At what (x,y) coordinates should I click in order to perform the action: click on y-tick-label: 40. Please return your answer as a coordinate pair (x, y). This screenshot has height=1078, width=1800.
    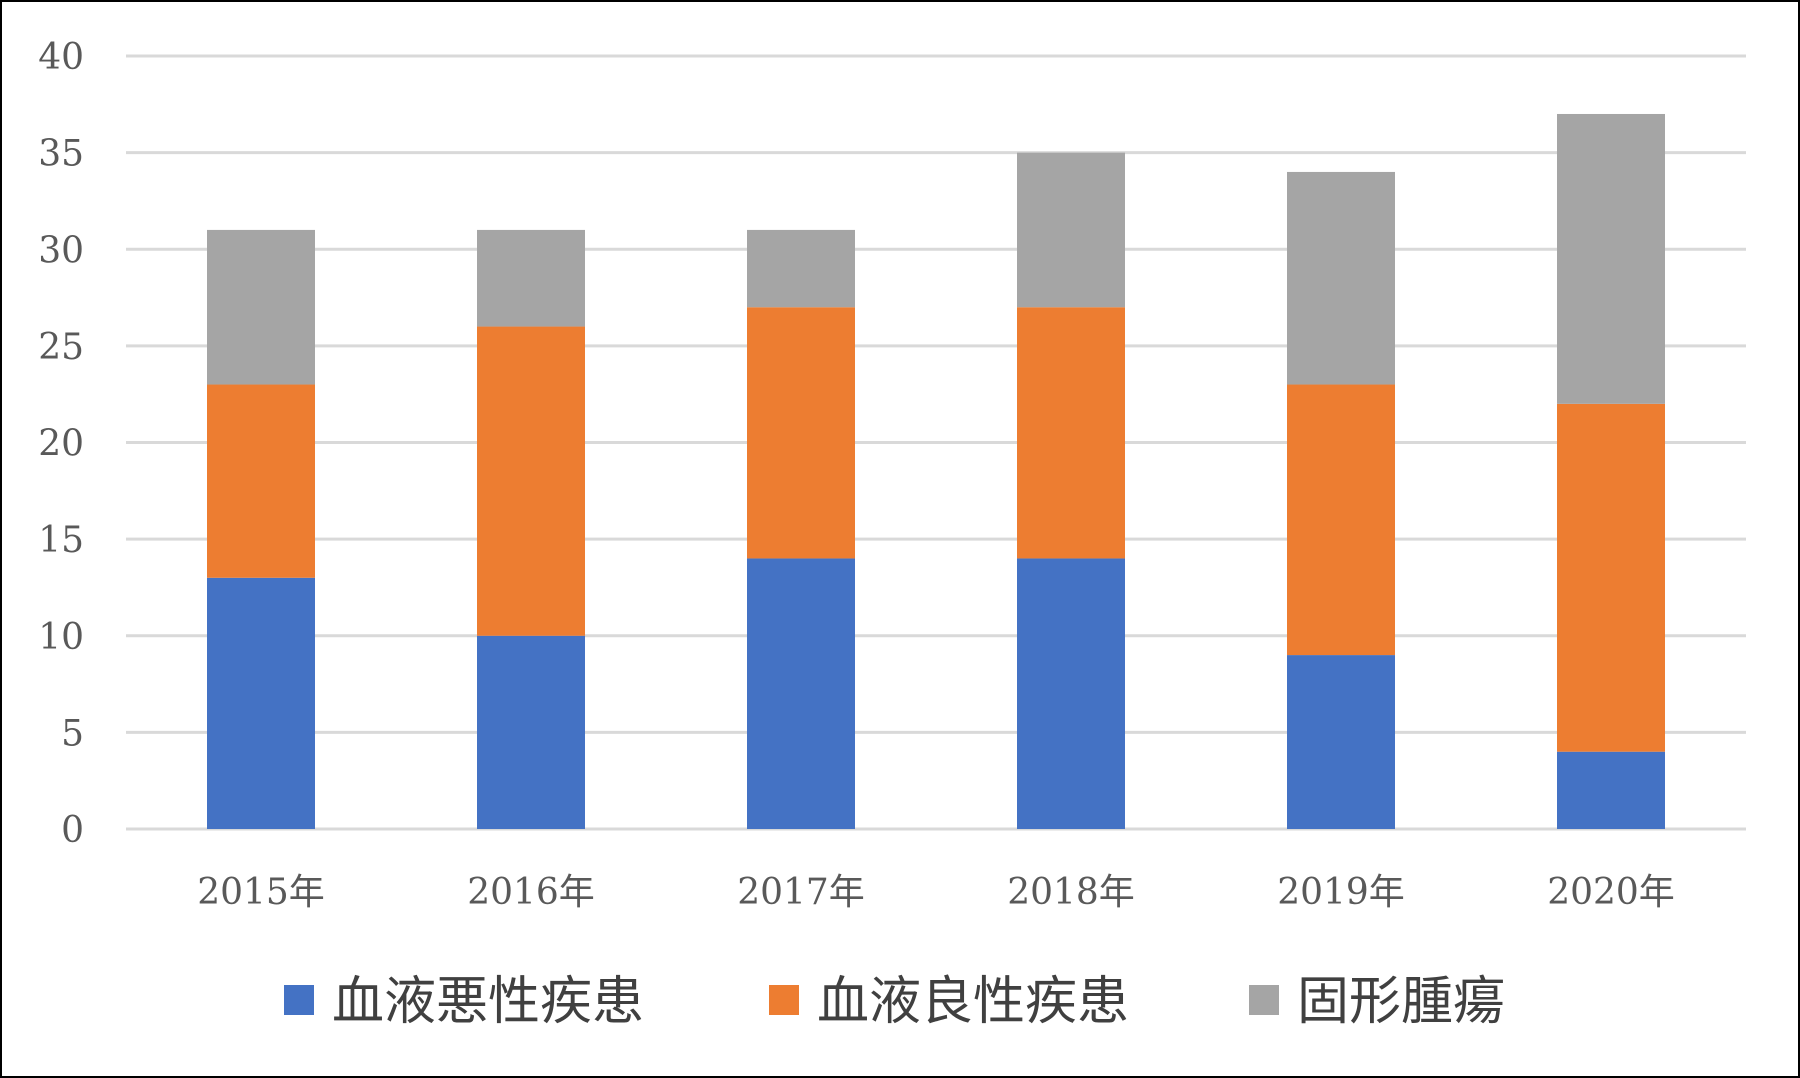
    Looking at the image, I should click on (61, 57).